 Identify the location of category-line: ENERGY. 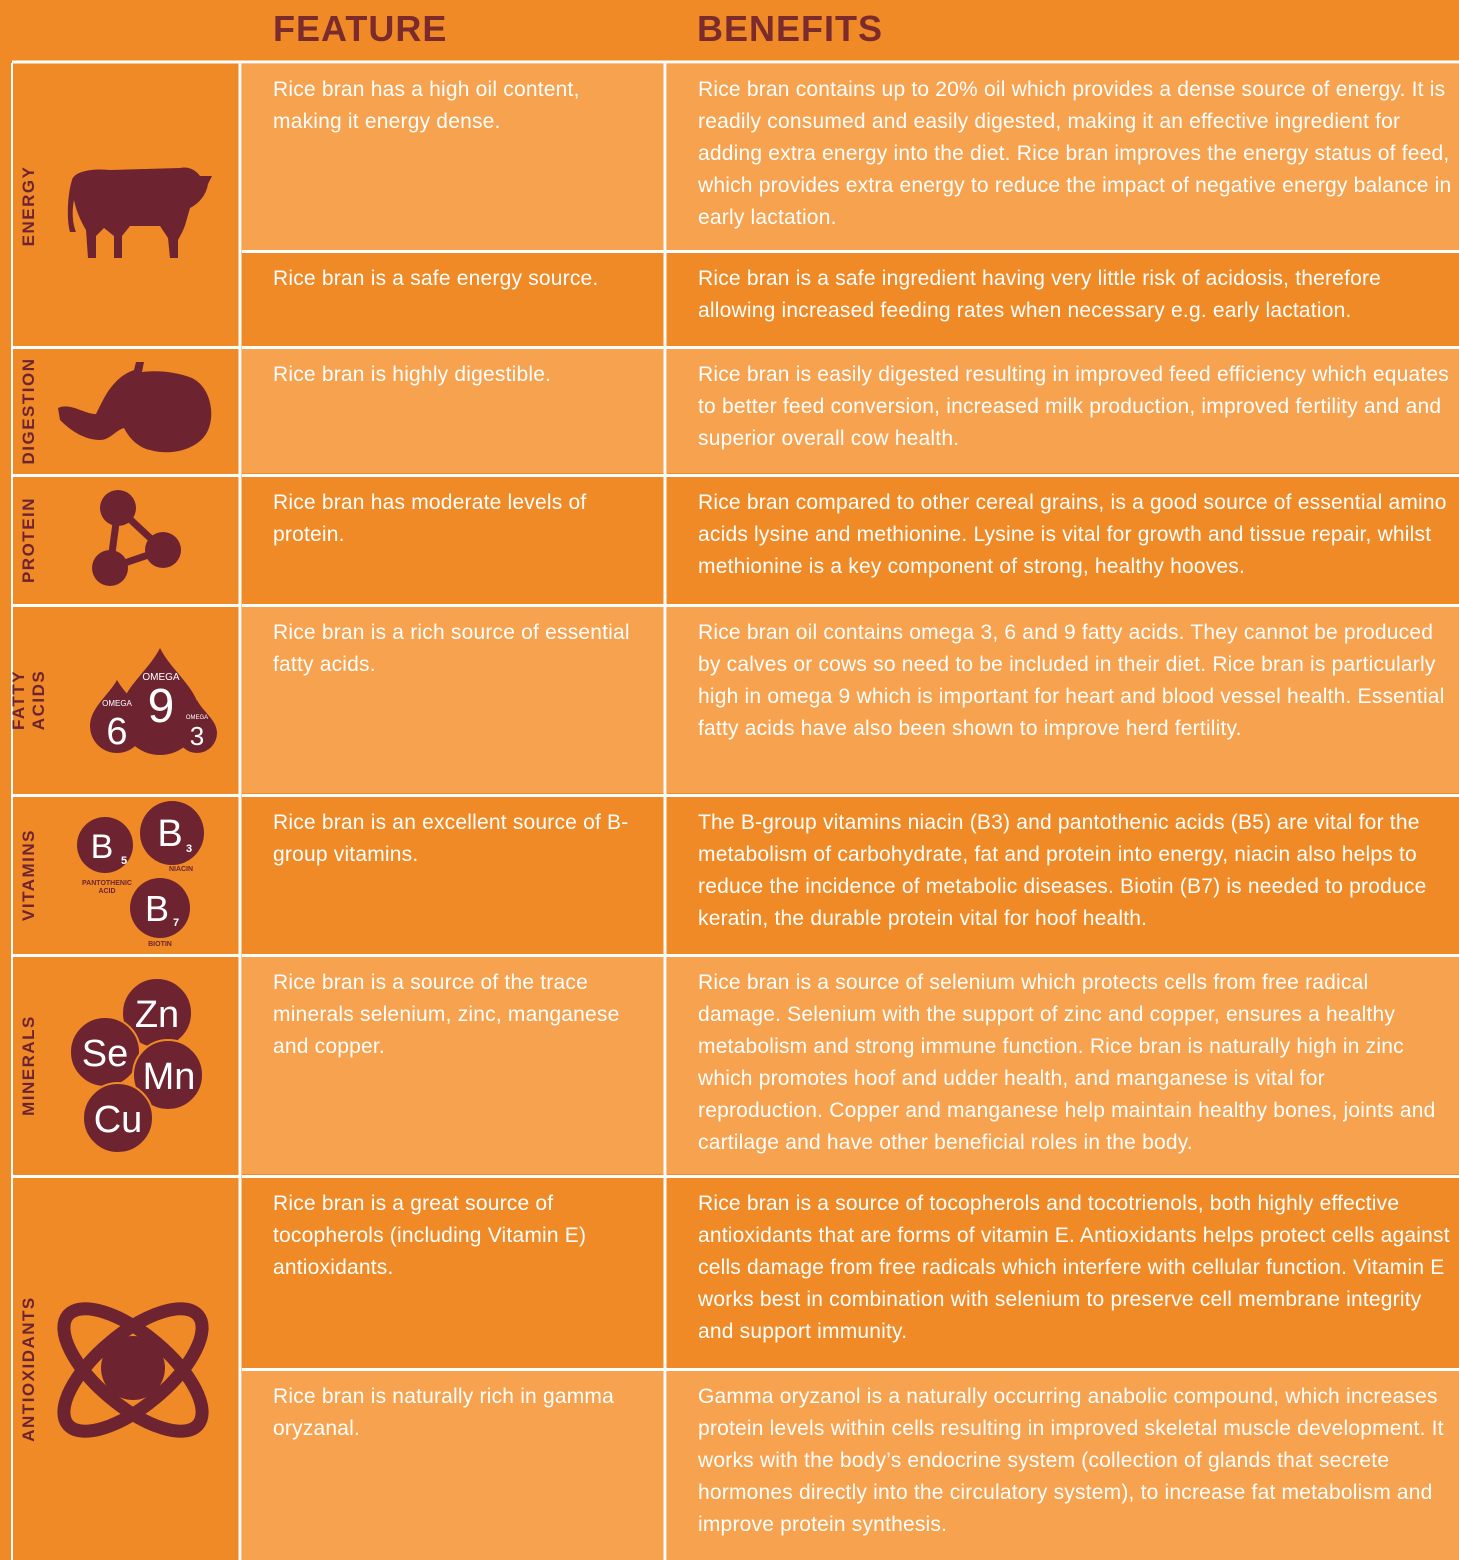
(28, 206).